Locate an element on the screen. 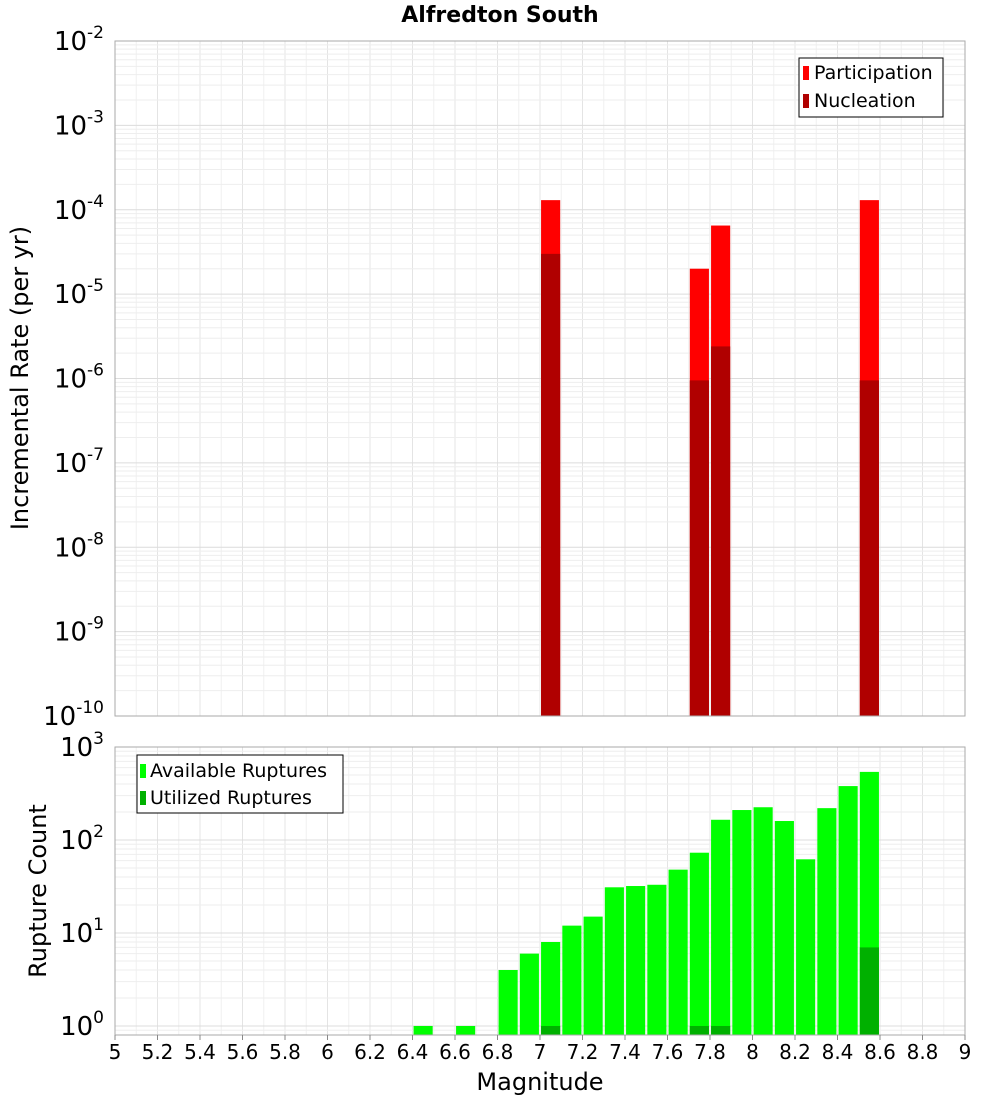 This screenshot has width=1000, height=1100. rate-y-axis-label: Incremental Rate (per yr) is located at coordinates (20, 378).